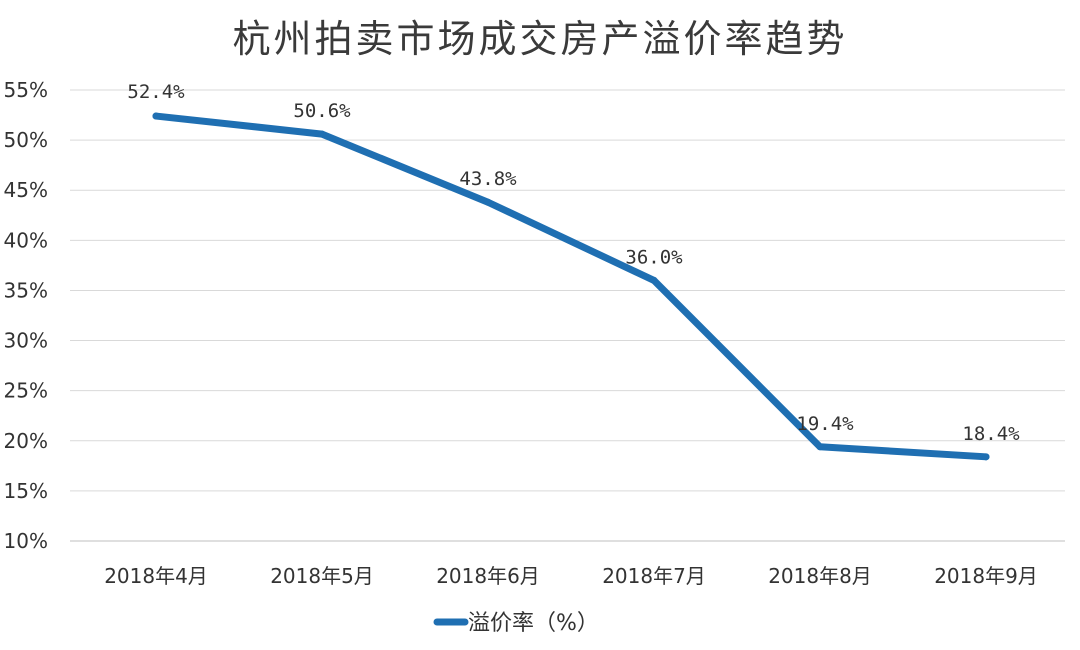 Image resolution: width=1080 pixels, height=650 pixels. What do you see at coordinates (156, 576) in the screenshot?
I see `x-tick-label: 2018年4月` at bounding box center [156, 576].